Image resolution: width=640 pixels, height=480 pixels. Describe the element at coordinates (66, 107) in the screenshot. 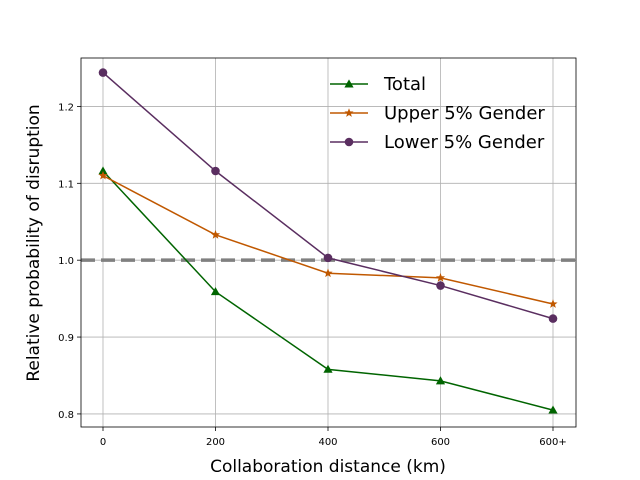

I see `y-tick-label: 1.2` at that location.